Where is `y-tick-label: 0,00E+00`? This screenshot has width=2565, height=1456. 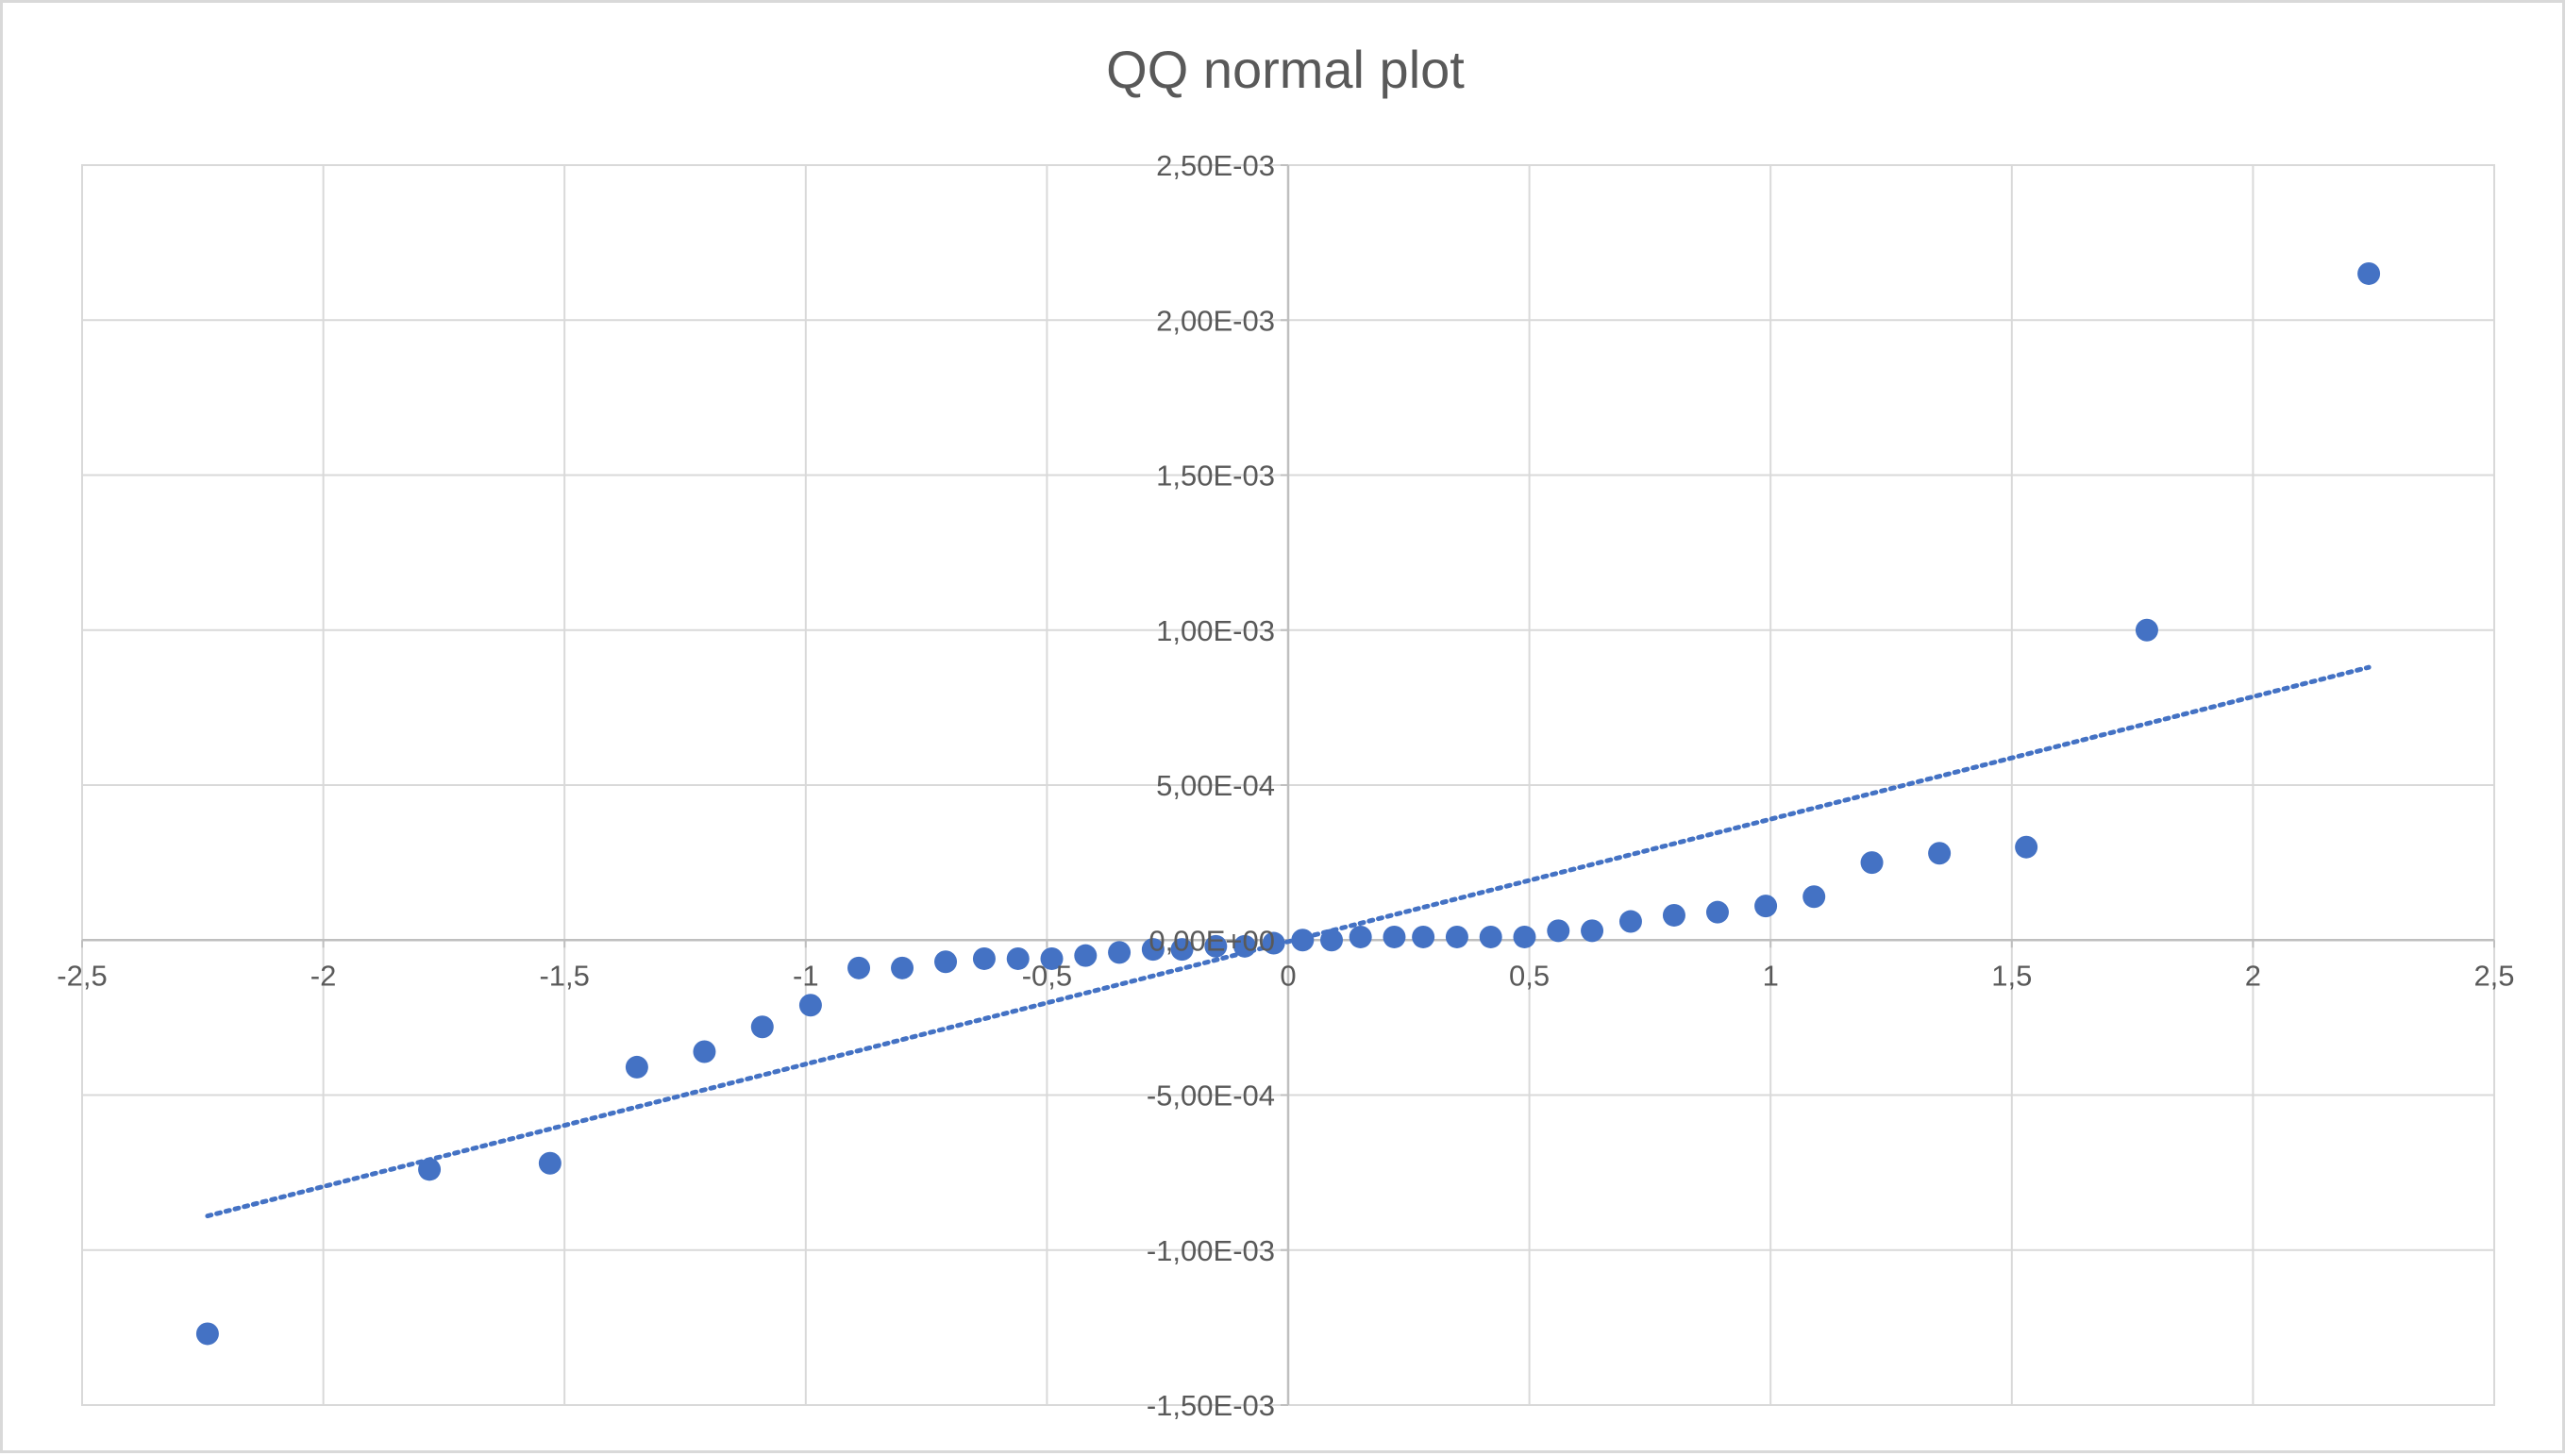
y-tick-label: 0,00E+00 is located at coordinates (1211, 940).